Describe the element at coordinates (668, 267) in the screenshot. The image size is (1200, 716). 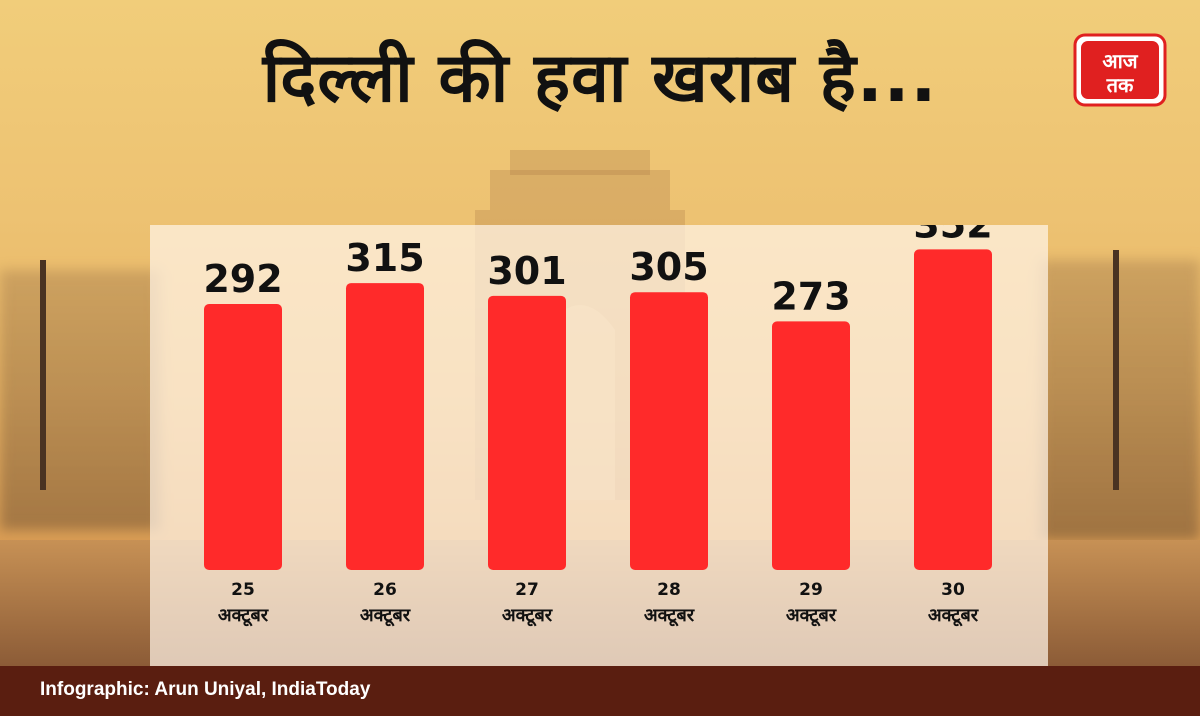
I see `value-label-28: 305` at that location.